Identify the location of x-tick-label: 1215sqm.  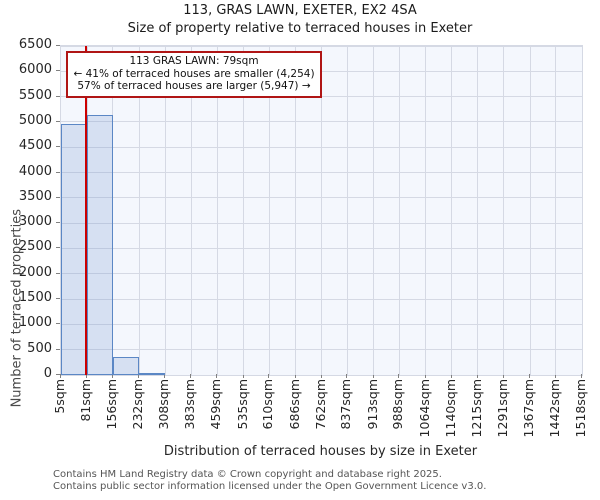
(476, 408).